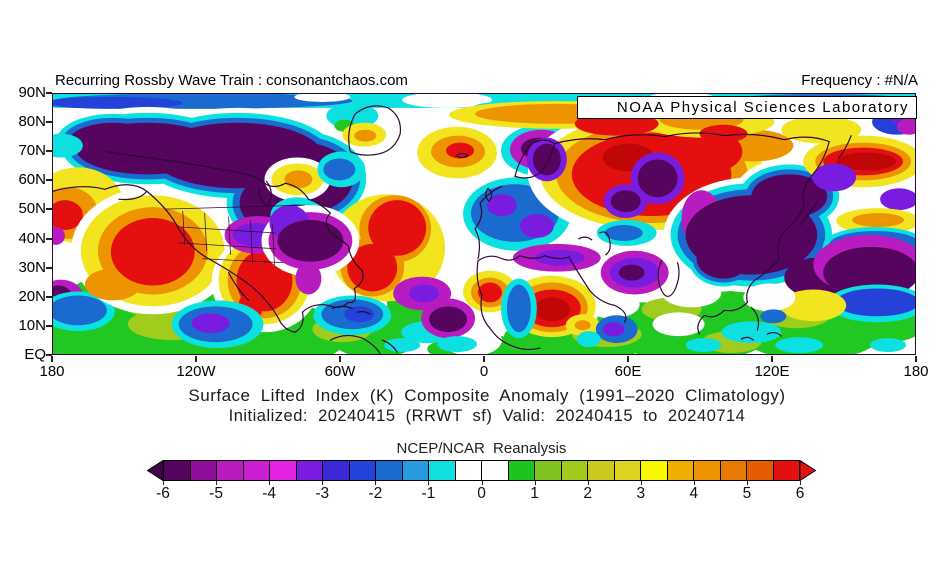 The height and width of the screenshot is (580, 930). I want to click on colorbar-tick-label: 6, so click(800, 493).